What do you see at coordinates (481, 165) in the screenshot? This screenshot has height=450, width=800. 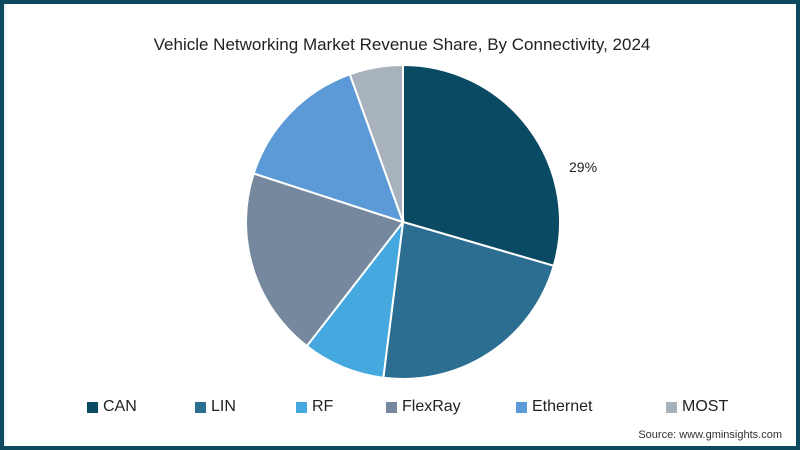 I see `pie-slice-can` at bounding box center [481, 165].